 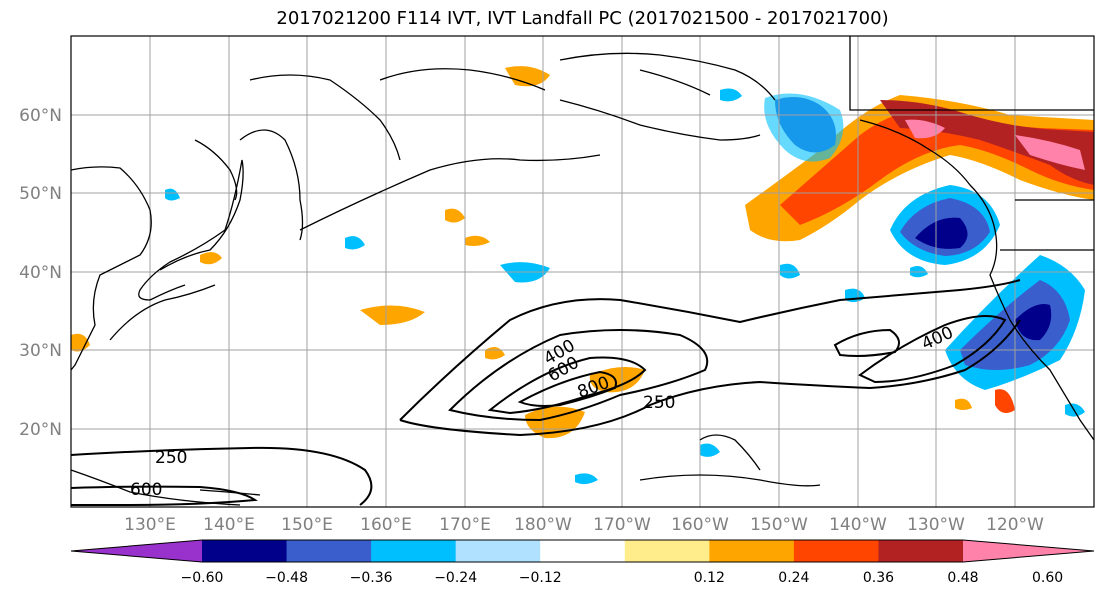 I want to click on colorbar, so click(x=582, y=551).